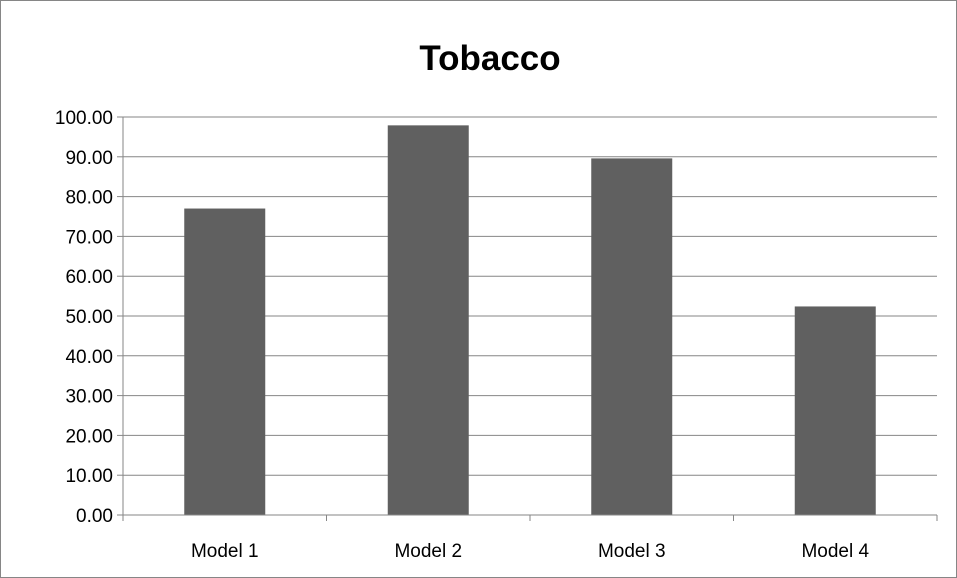  Describe the element at coordinates (89, 277) in the screenshot. I see `y-tick-label: 60.00` at that location.